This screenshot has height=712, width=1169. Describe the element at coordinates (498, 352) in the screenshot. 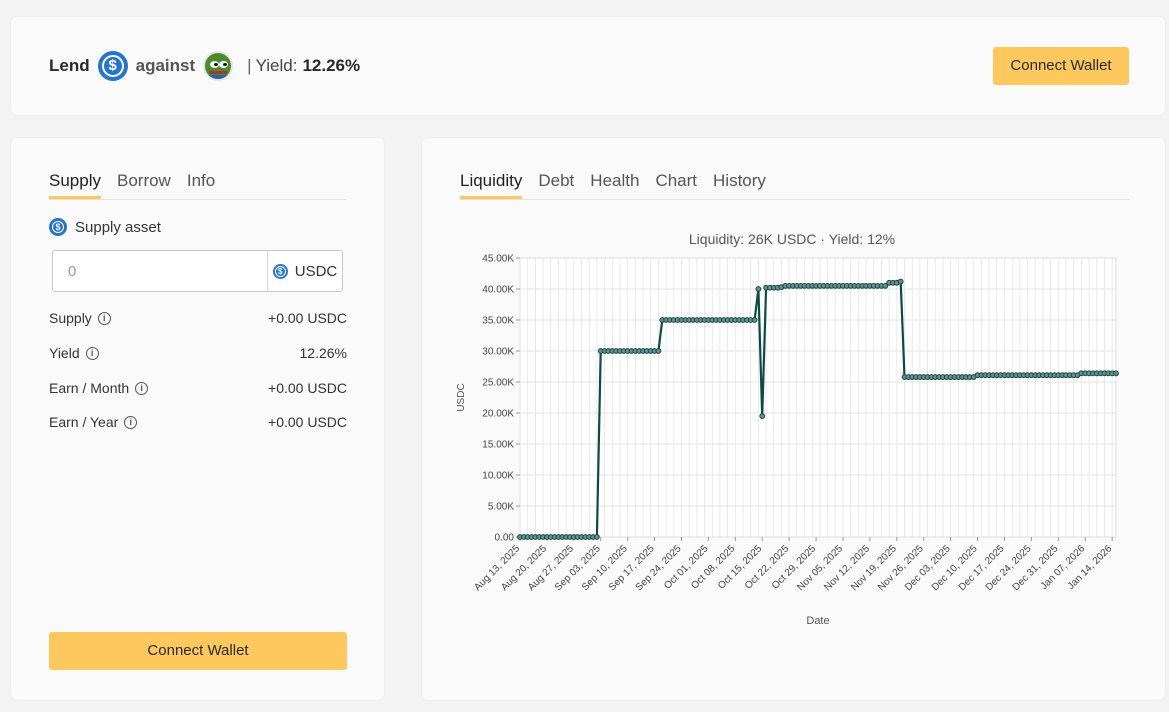

I see `y-tick-label: 30.00K` at that location.